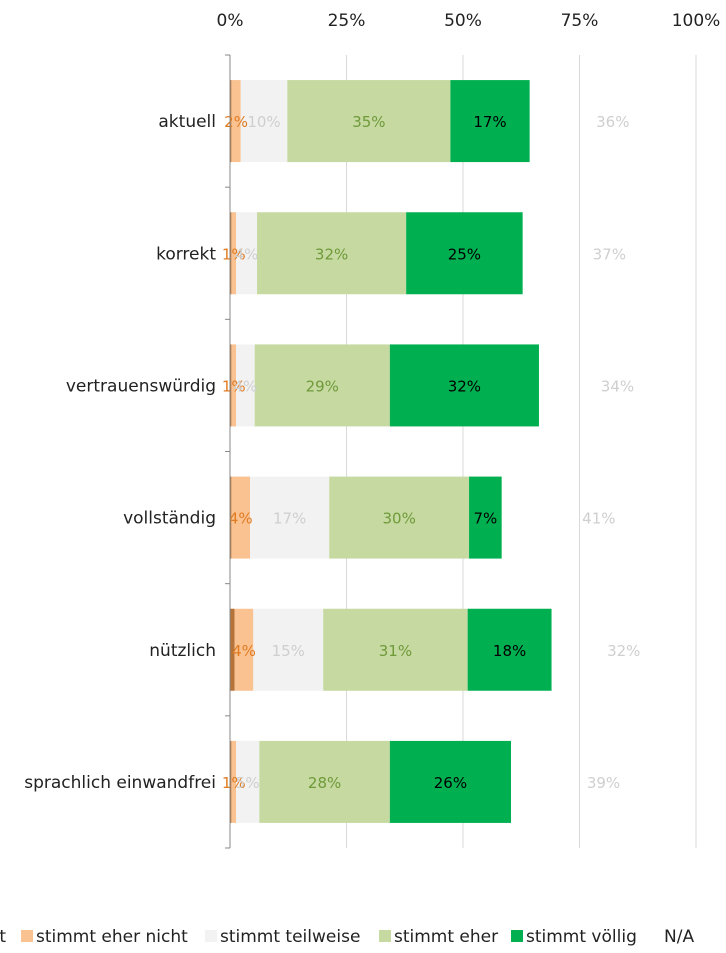  What do you see at coordinates (120, 783) in the screenshot?
I see `category-label: sprachlich einwandfrei` at bounding box center [120, 783].